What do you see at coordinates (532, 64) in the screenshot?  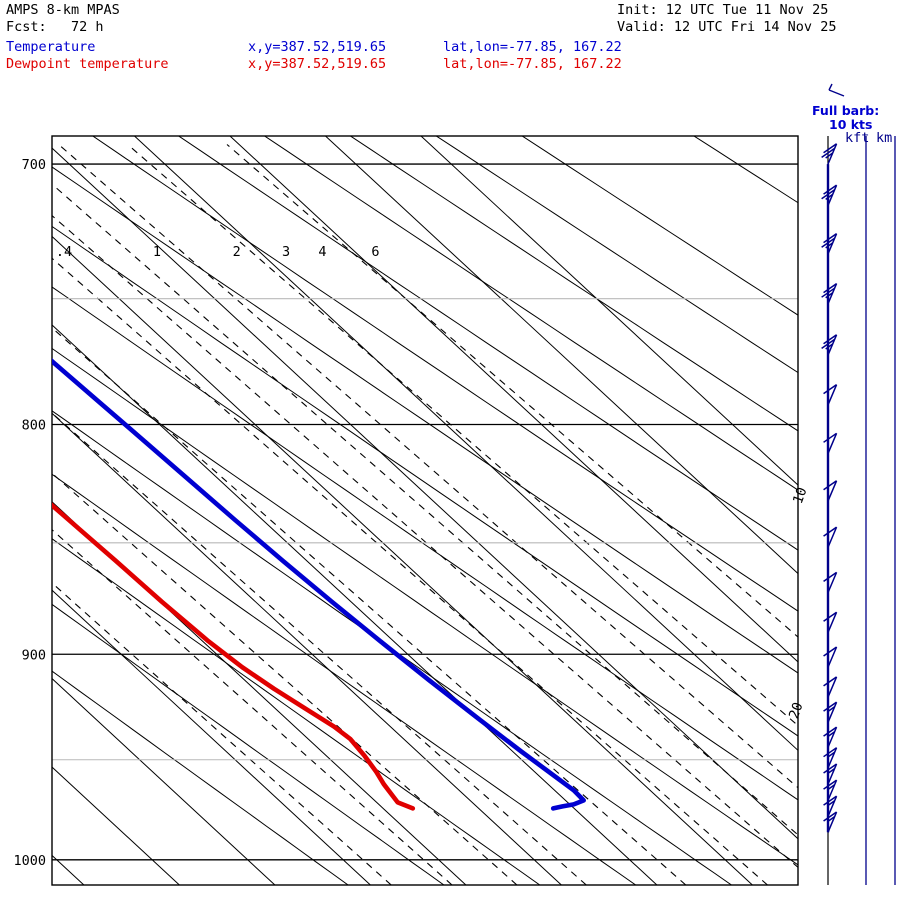 I see `dewpoint-latlon: lat,lon=-77.85, 167.22` at bounding box center [532, 64].